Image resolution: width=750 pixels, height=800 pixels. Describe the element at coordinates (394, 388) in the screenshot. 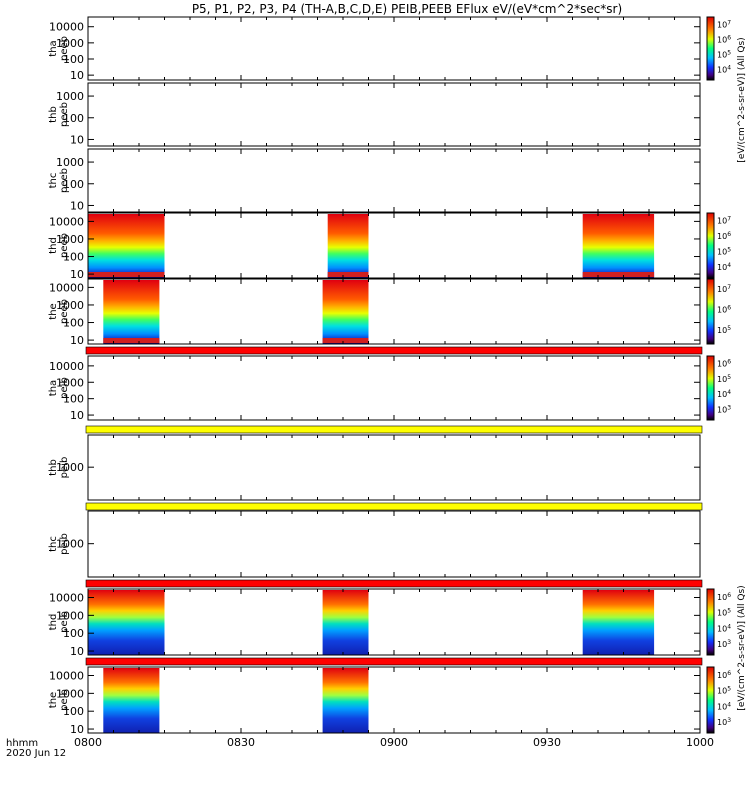

I see `panel-frame-tha-peib` at that location.